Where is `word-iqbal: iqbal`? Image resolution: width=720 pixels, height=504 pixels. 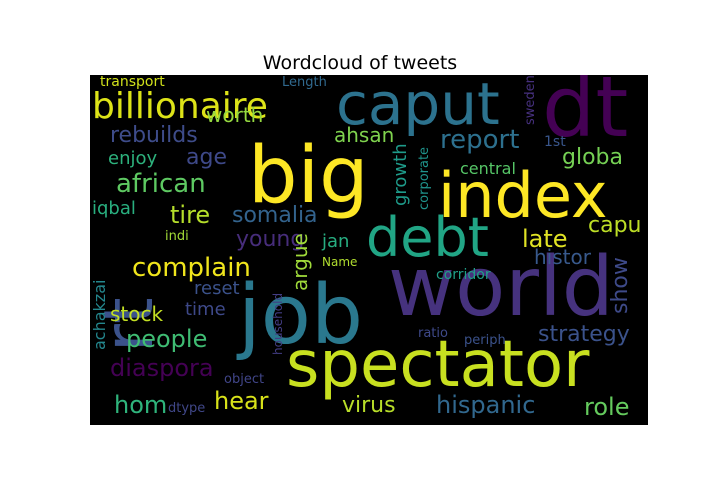 word-iqbal: iqbal is located at coordinates (114, 208).